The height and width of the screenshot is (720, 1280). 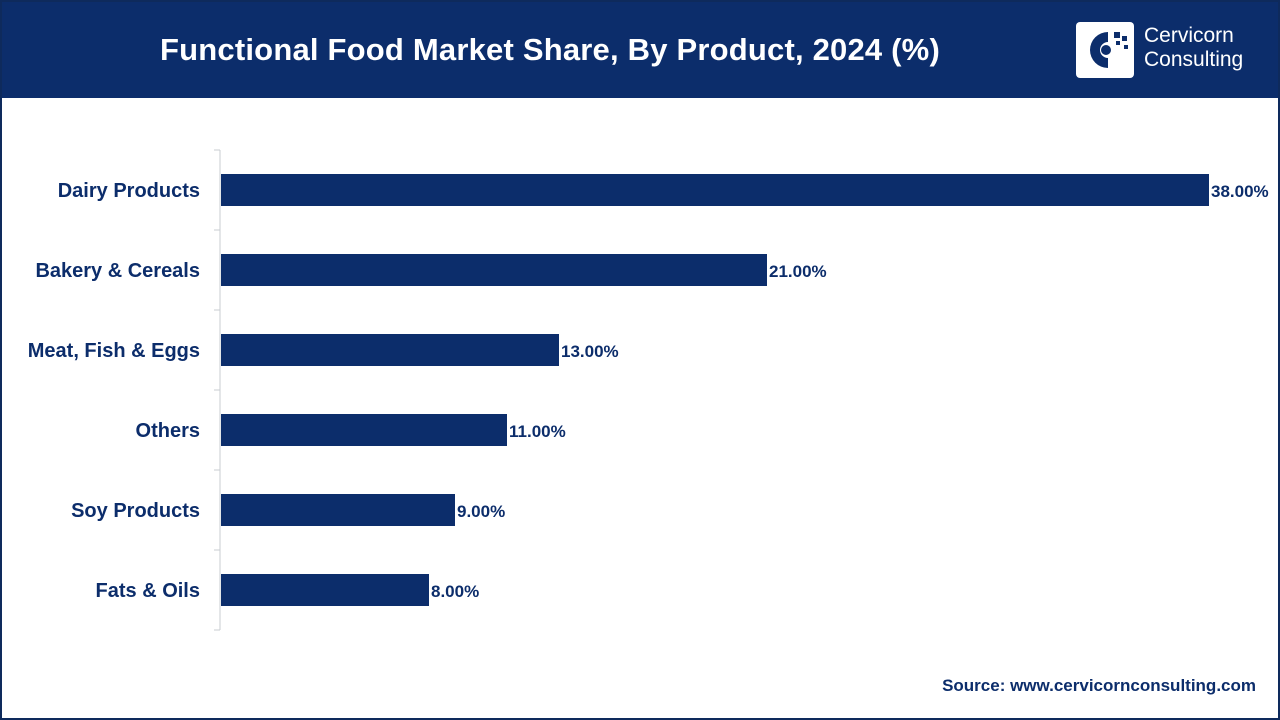 What do you see at coordinates (1105, 50) in the screenshot?
I see `logo-mark-icon` at bounding box center [1105, 50].